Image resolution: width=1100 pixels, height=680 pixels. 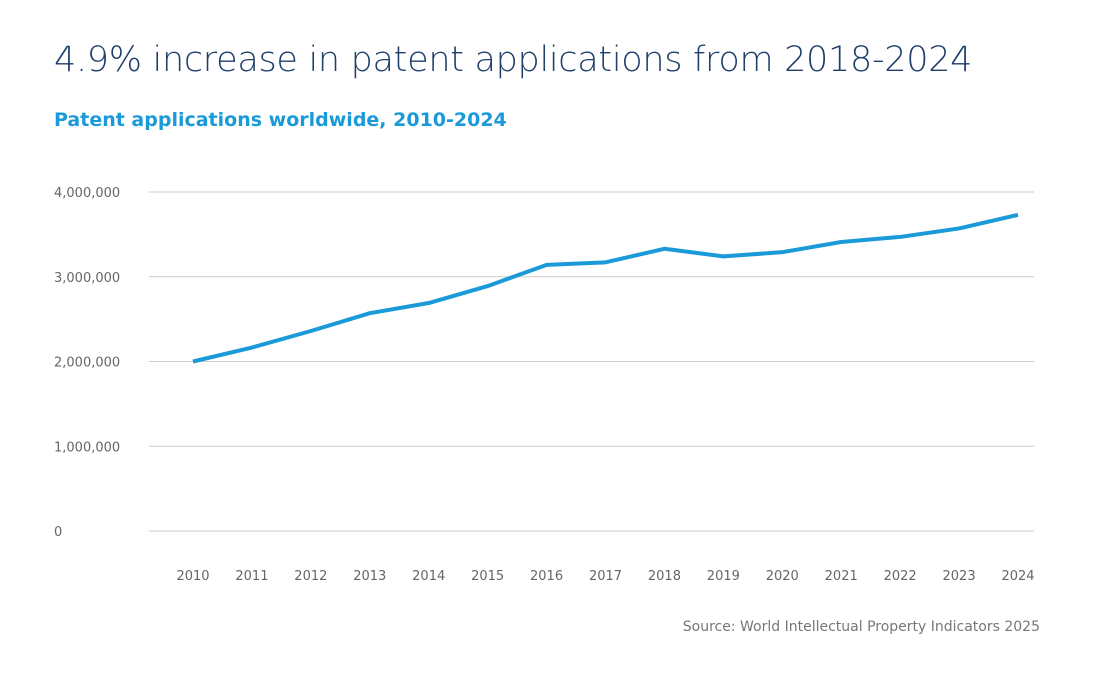 What do you see at coordinates (251, 576) in the screenshot?
I see `x-tick-label: 2011` at bounding box center [251, 576].